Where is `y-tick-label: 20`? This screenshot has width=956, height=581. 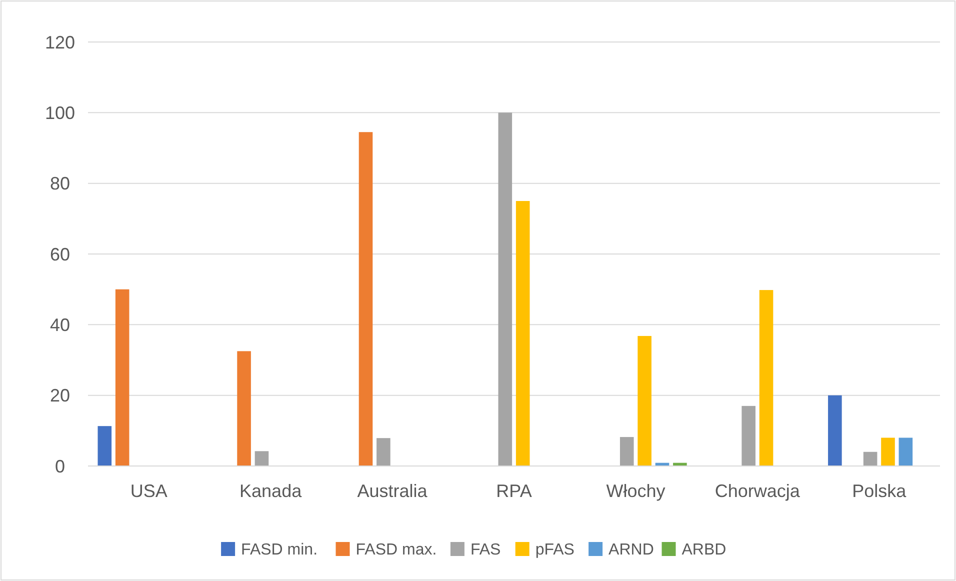
y-tick-label: 20 is located at coordinates (60, 396).